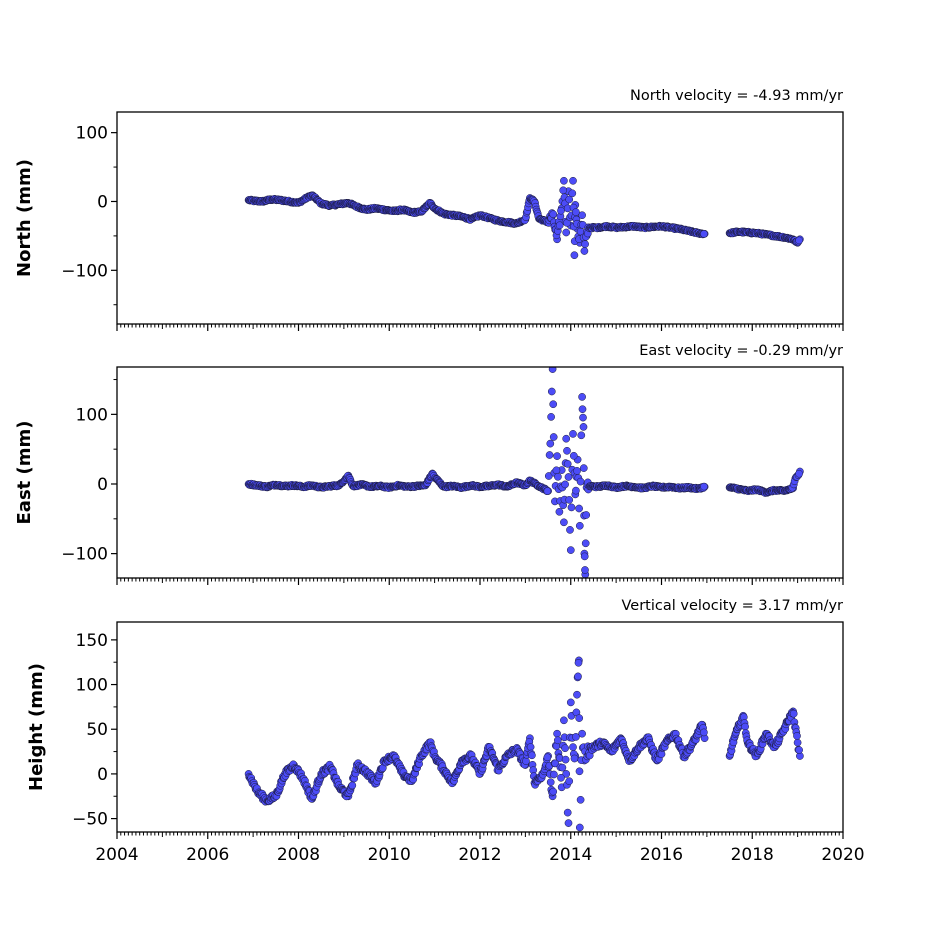  I want to click on height-xtick-label: 2012, so click(479, 855).